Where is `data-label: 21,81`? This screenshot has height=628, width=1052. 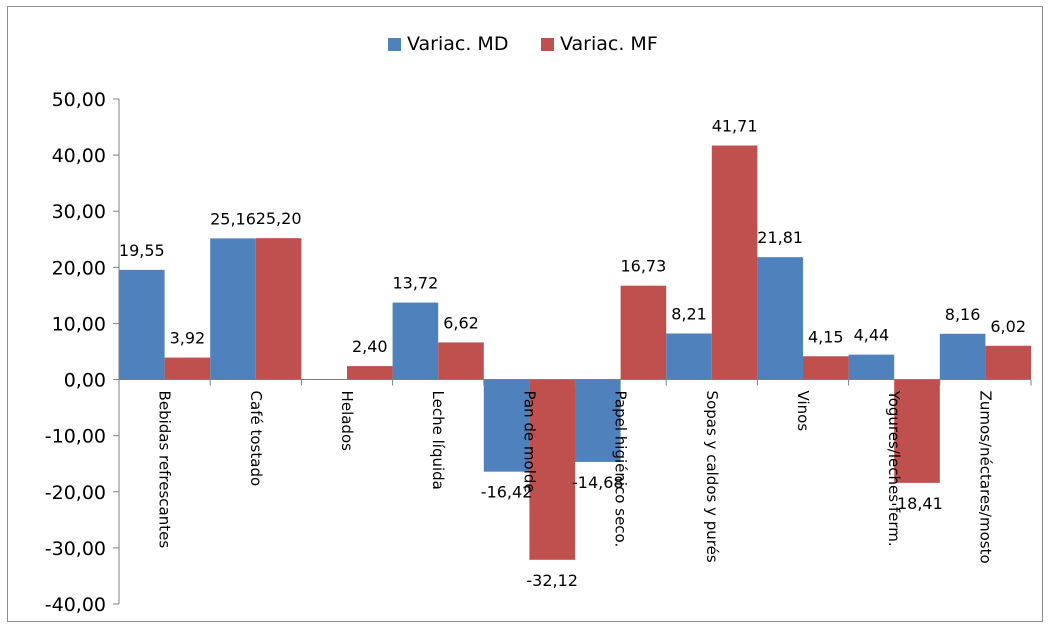 data-label: 21,81 is located at coordinates (780, 237).